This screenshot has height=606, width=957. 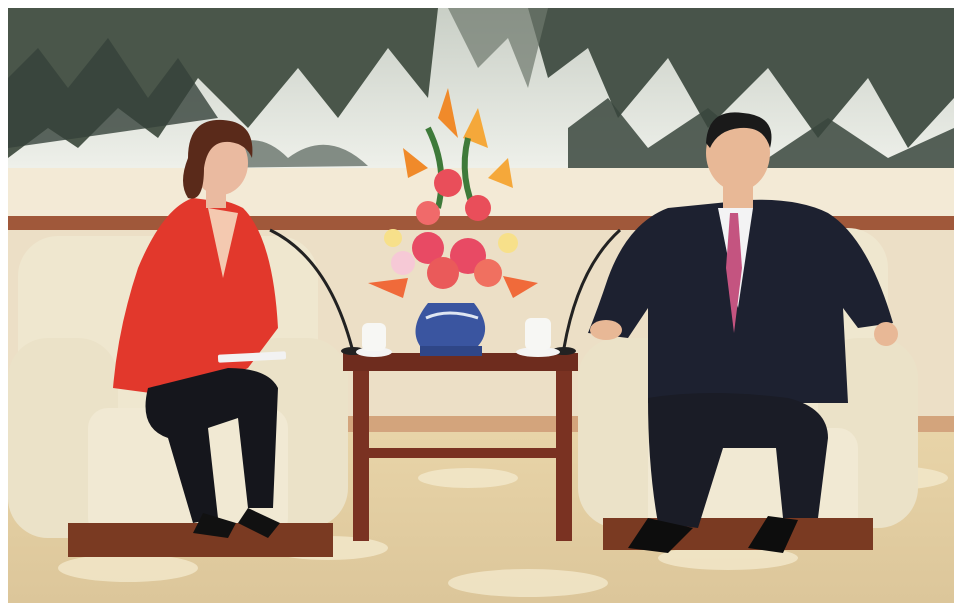 I want to click on woman-in-red-jacket, so click(x=200, y=328).